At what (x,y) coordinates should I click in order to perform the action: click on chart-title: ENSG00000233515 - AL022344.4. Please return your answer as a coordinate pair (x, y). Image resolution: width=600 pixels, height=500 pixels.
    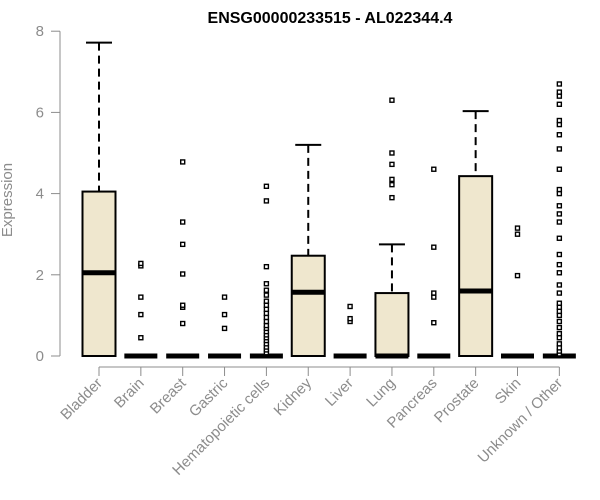
    Looking at the image, I should click on (330, 18).